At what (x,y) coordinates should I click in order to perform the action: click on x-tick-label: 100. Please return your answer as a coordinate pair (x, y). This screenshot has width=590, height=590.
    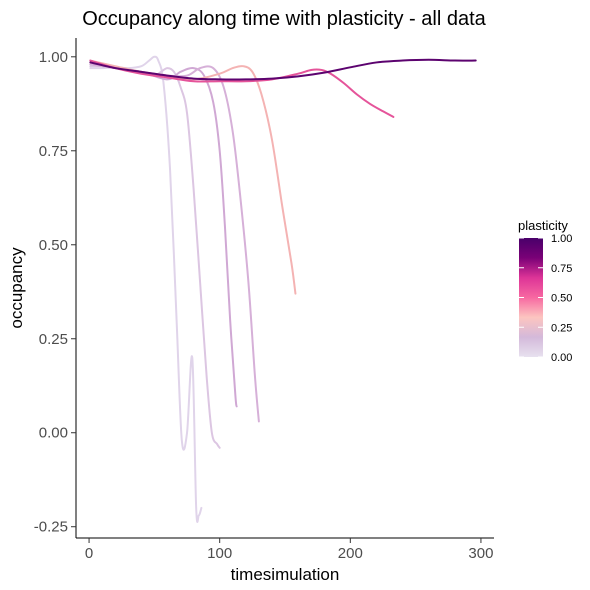
    Looking at the image, I should click on (219, 553).